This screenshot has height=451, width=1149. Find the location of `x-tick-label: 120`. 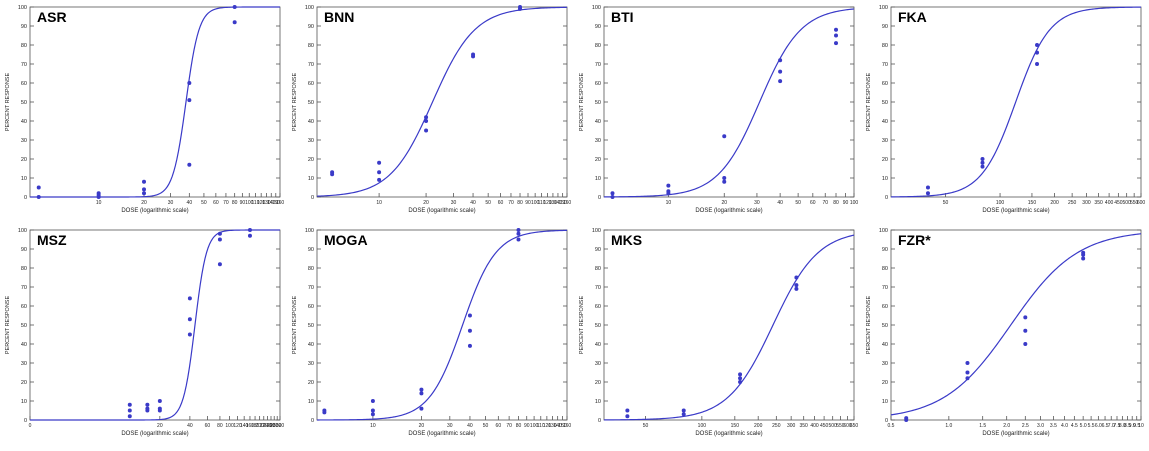

x-tick-label: 120 is located at coordinates (261, 203).